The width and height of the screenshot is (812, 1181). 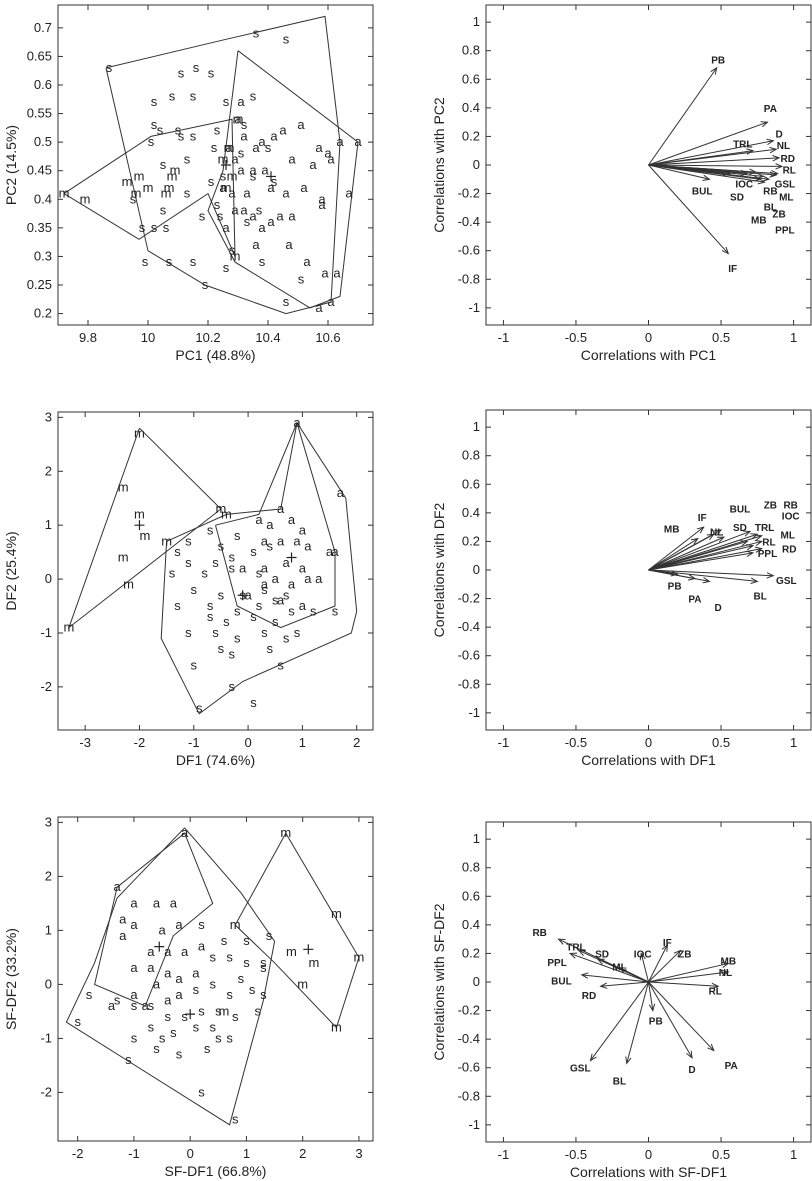 What do you see at coordinates (246, 1153) in the screenshot?
I see `x-tick-label: 1` at bounding box center [246, 1153].